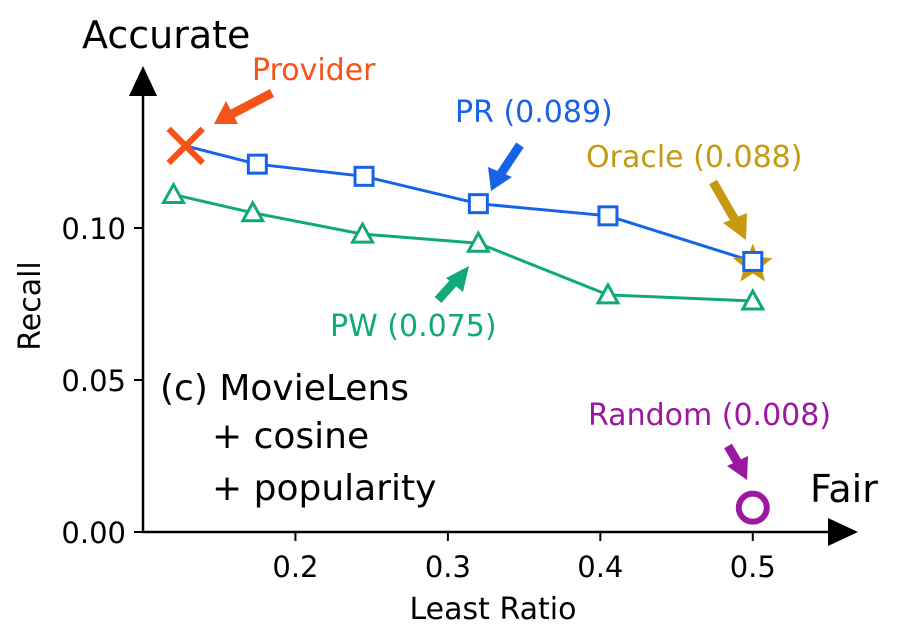 Image resolution: width=899 pixels, height=644 pixels. What do you see at coordinates (93, 381) in the screenshot?
I see `y-tick-label: 0.05` at bounding box center [93, 381].